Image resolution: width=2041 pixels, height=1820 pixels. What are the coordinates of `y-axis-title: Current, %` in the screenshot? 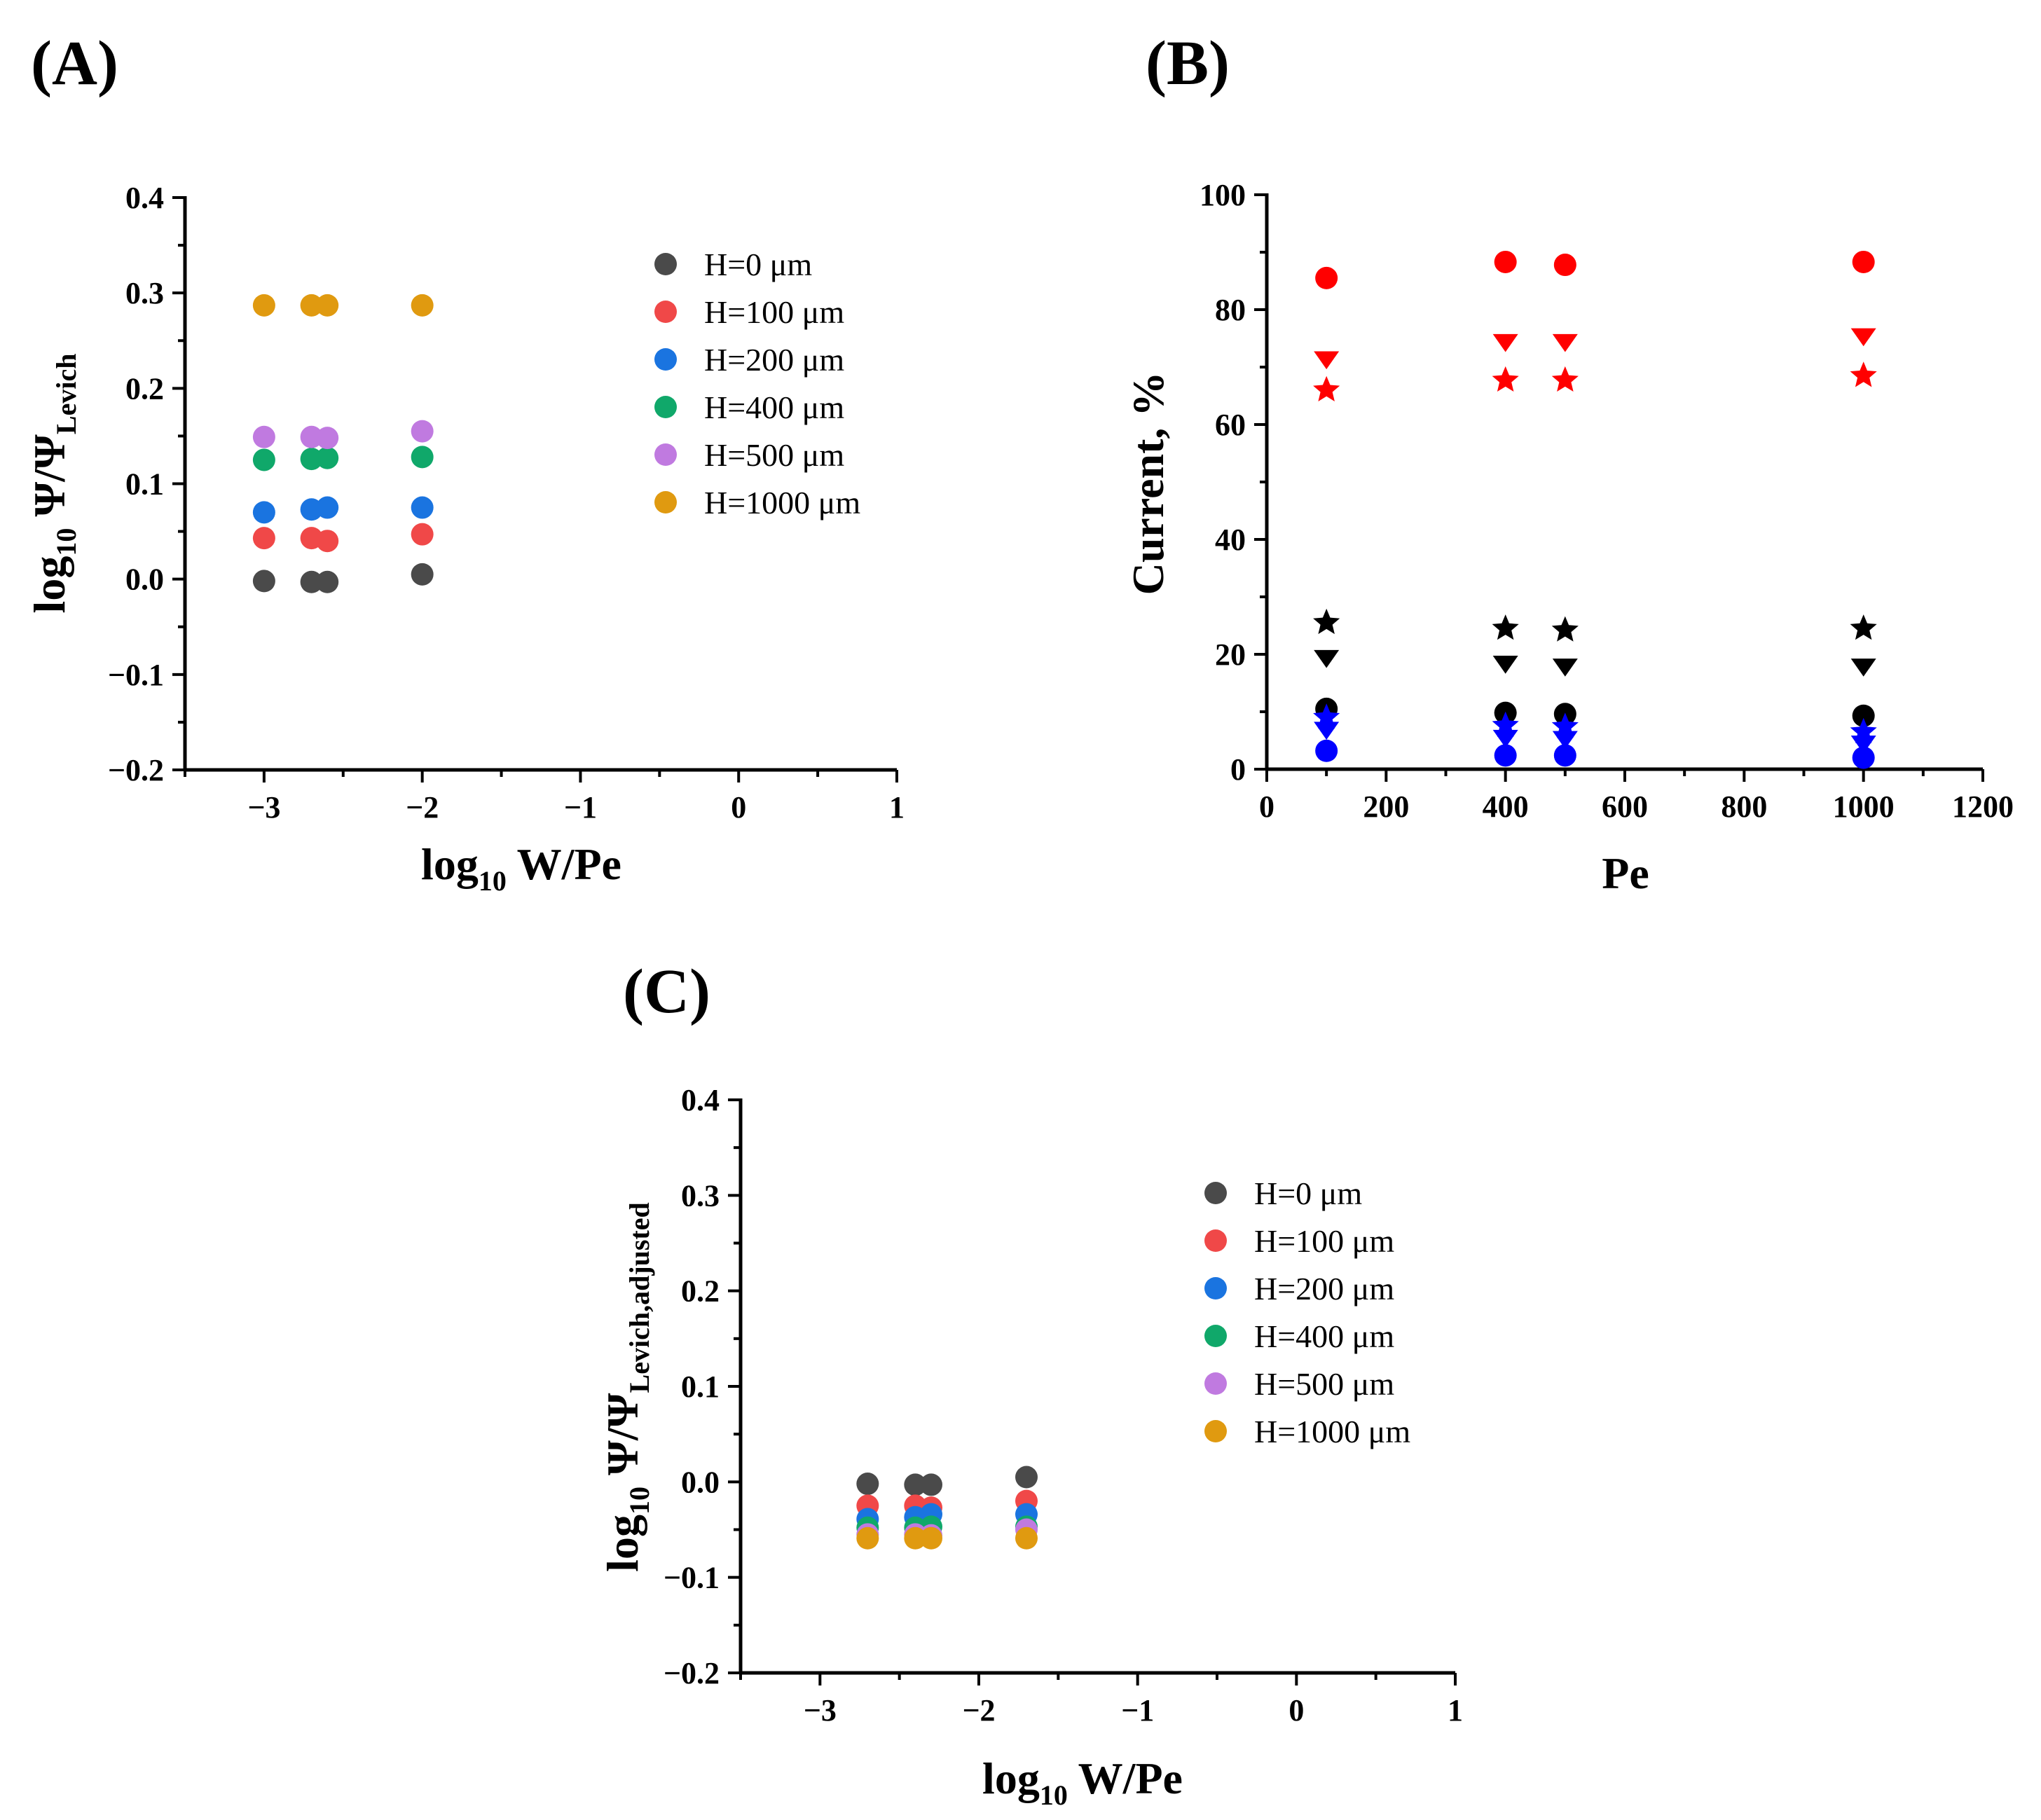 It's located at (1148, 483).